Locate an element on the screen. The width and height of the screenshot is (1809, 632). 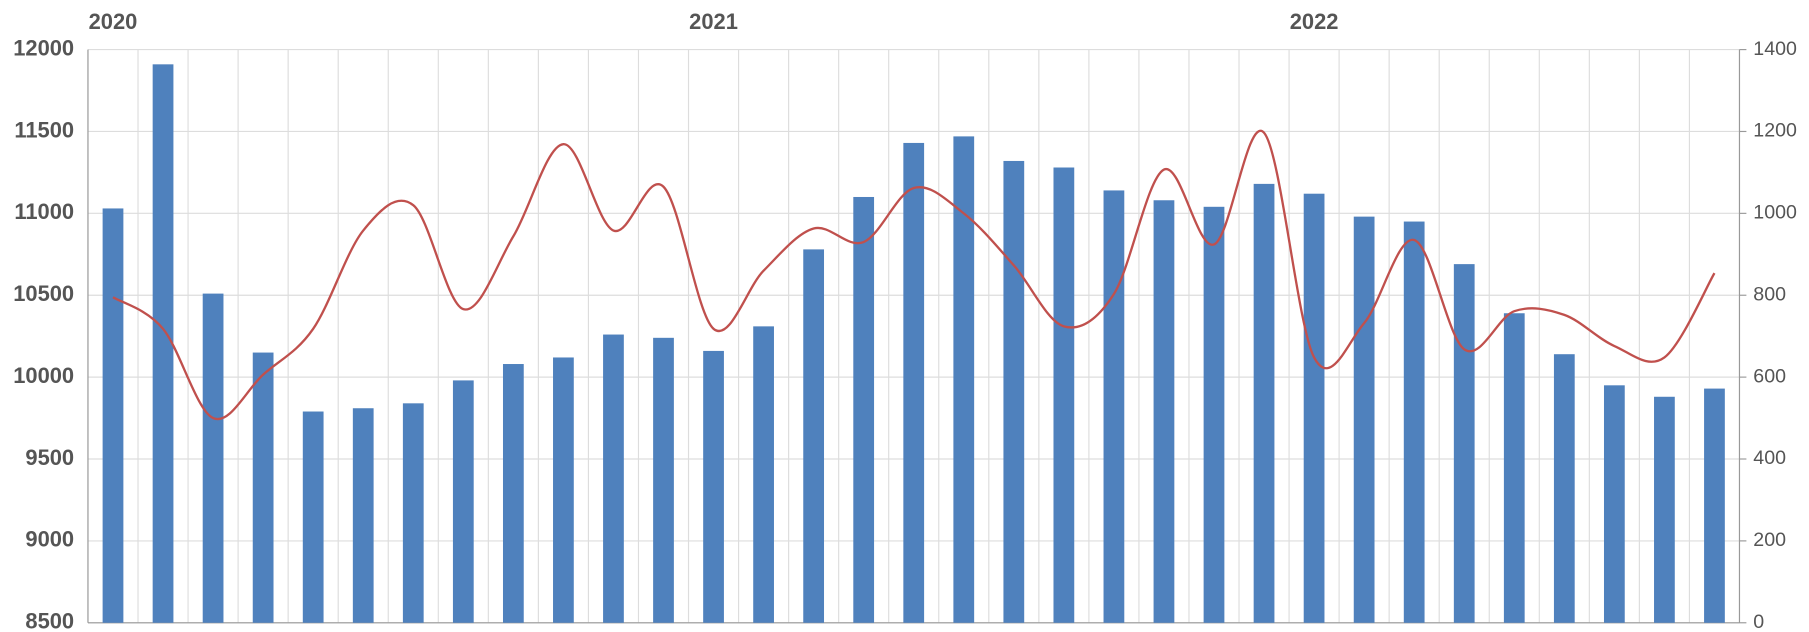
y2-tick-label: 600 is located at coordinates (1769, 376).